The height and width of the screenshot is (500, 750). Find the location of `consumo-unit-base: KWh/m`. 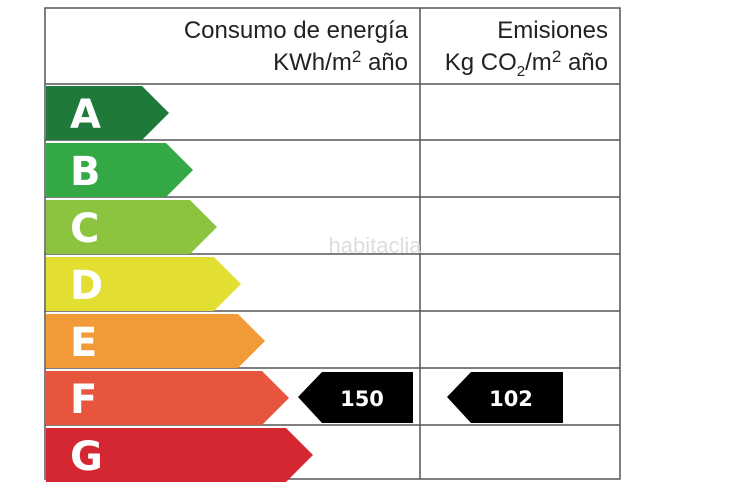

consumo-unit-base: KWh/m is located at coordinates (312, 62).